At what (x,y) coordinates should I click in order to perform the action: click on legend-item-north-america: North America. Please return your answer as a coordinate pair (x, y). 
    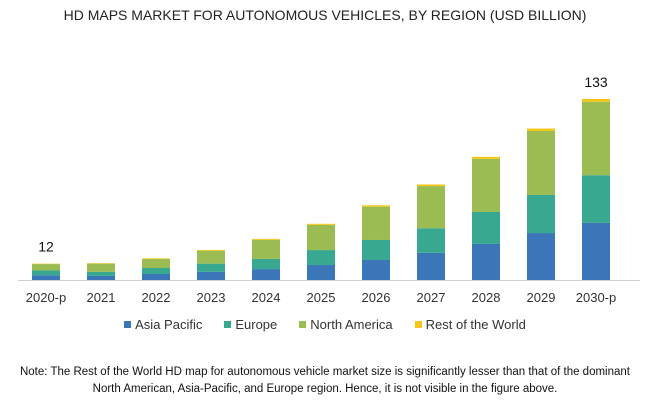
    Looking at the image, I should click on (346, 324).